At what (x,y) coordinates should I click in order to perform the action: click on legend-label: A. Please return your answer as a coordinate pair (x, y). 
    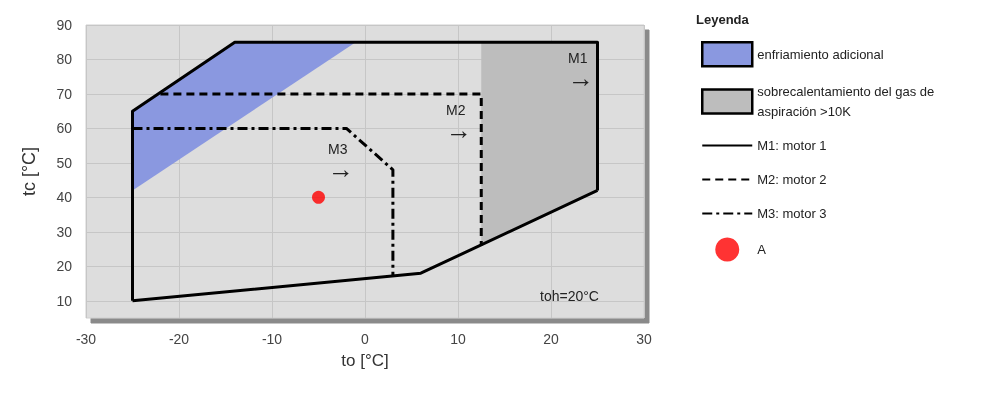
    Looking at the image, I should click on (762, 249).